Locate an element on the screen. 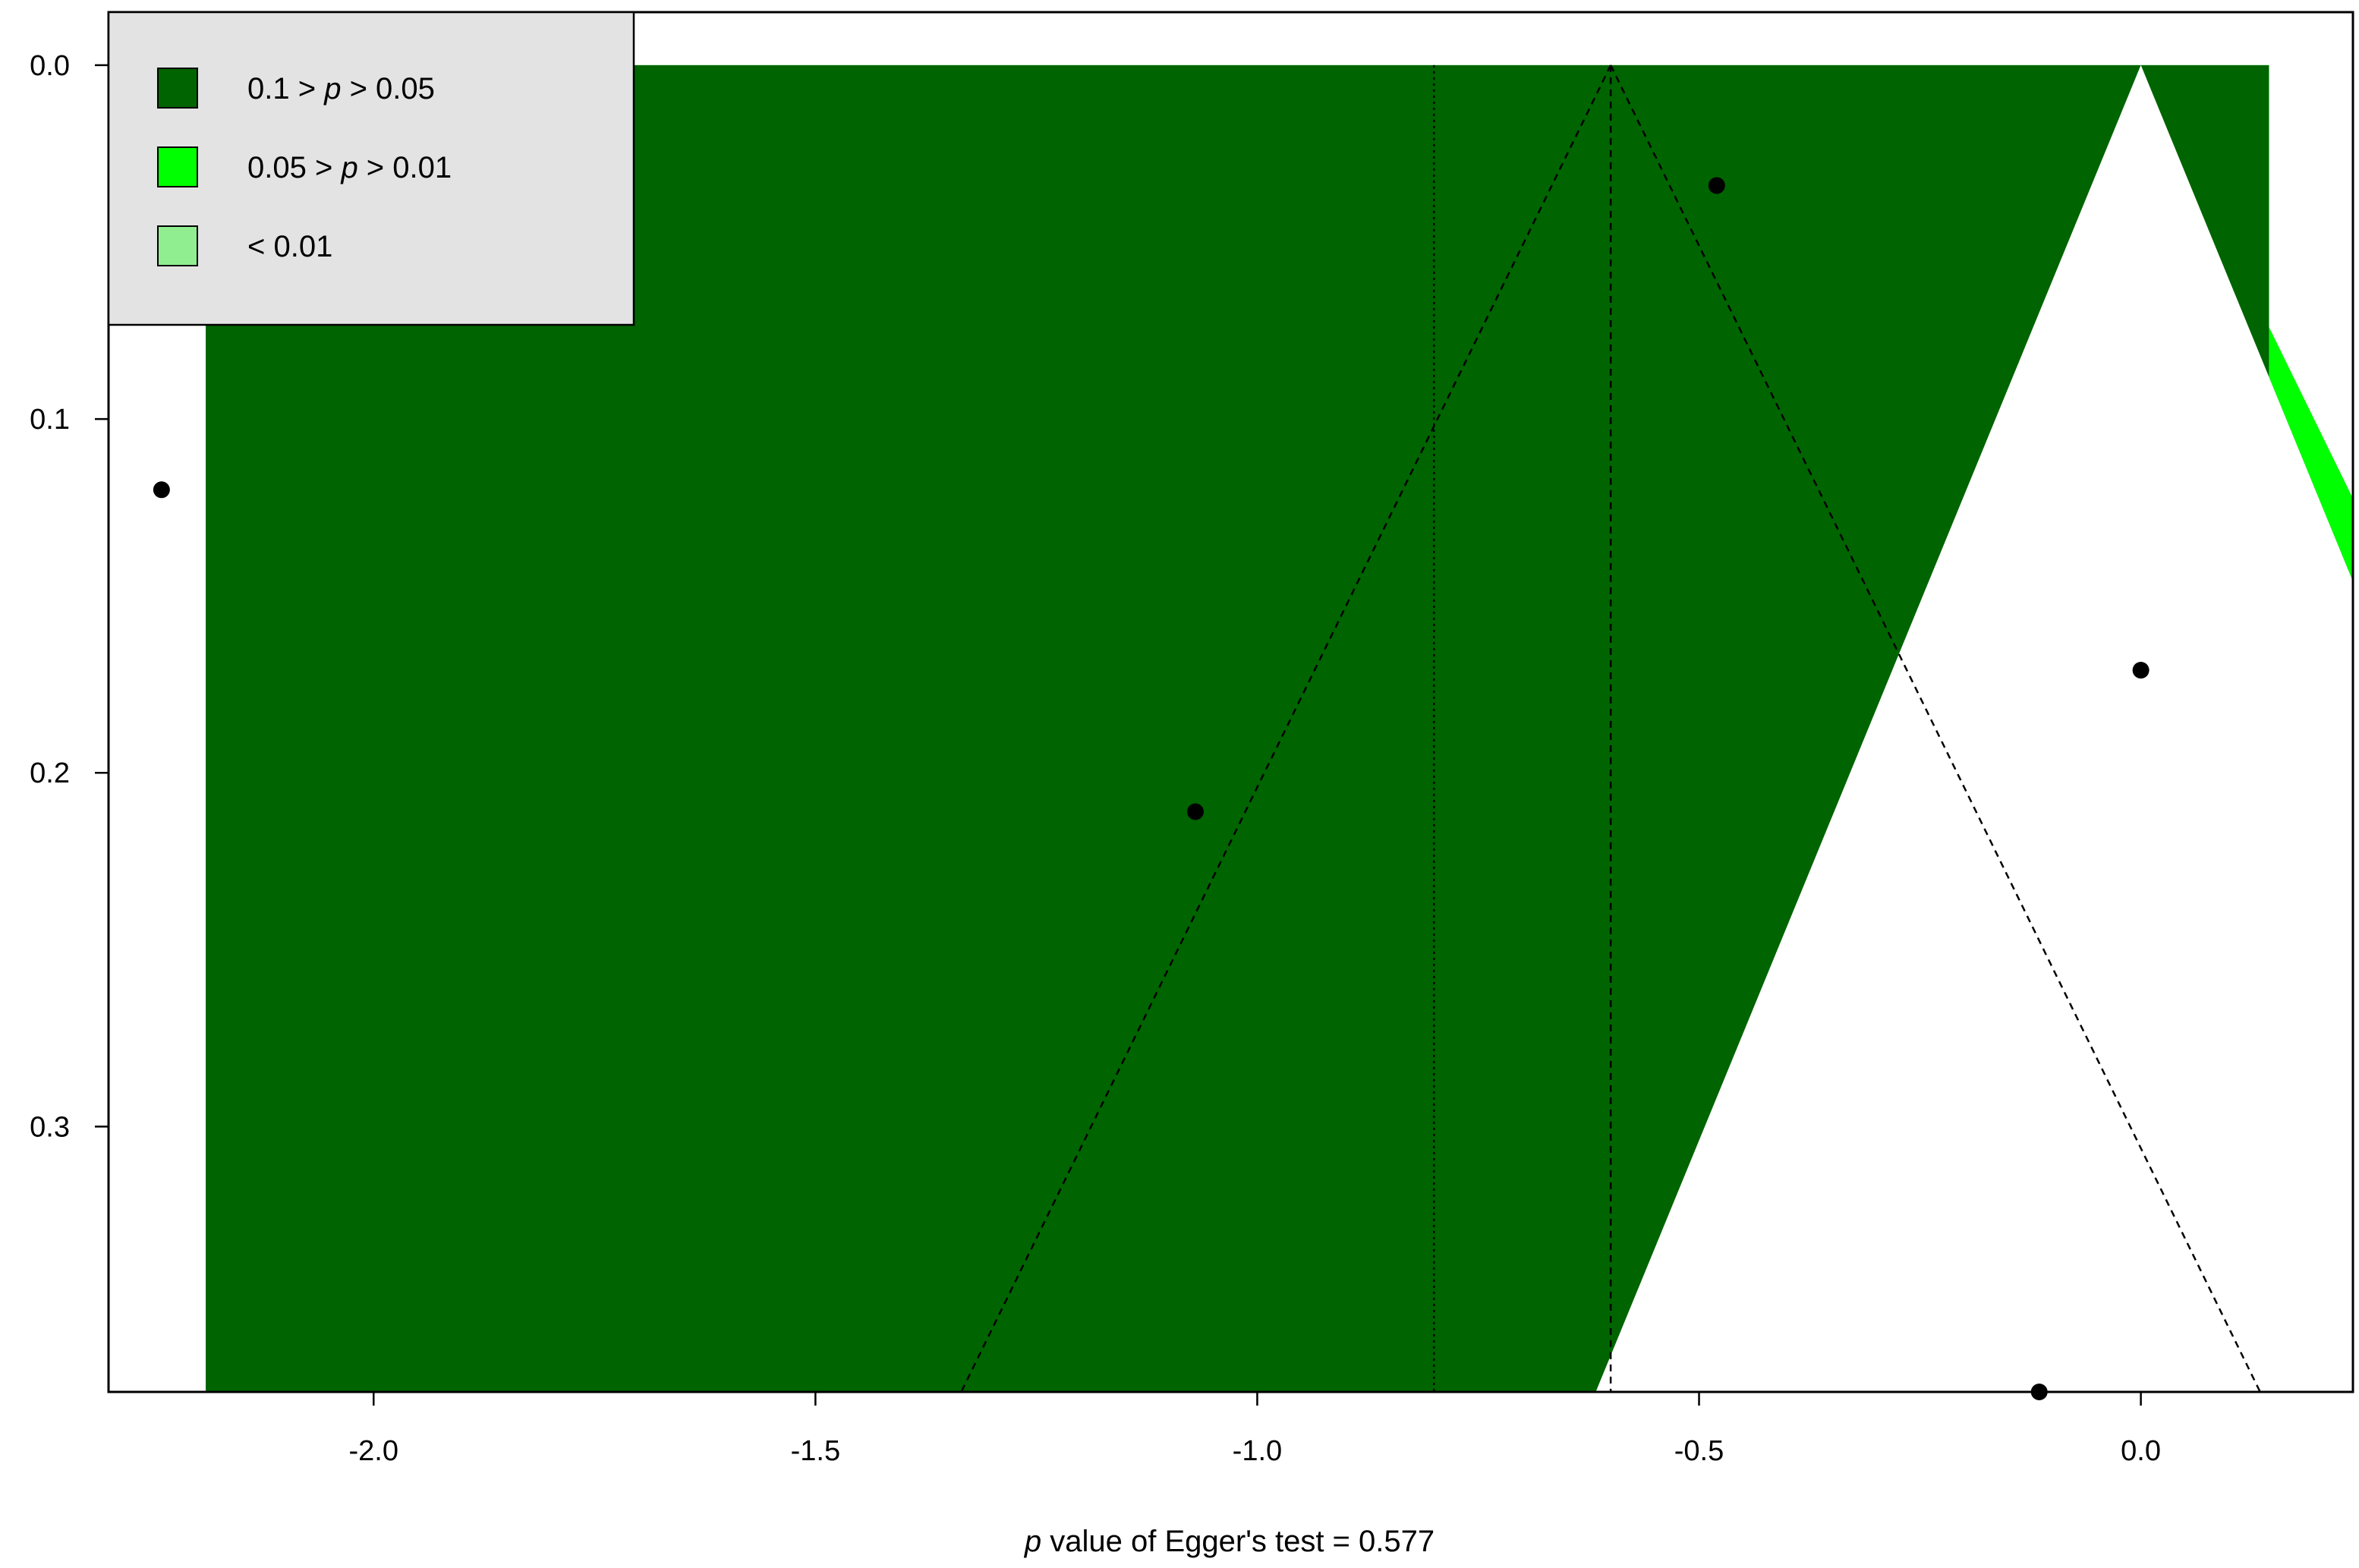 This screenshot has height=1568, width=2359. y-tick-label: 0.3 is located at coordinates (50, 1127).